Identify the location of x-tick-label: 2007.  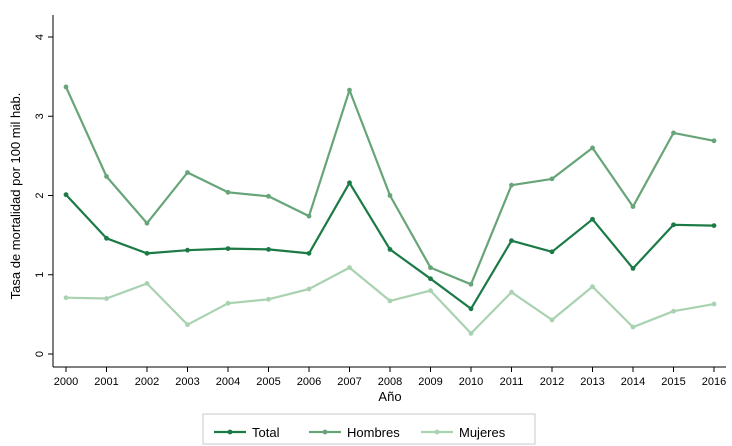
(349, 382).